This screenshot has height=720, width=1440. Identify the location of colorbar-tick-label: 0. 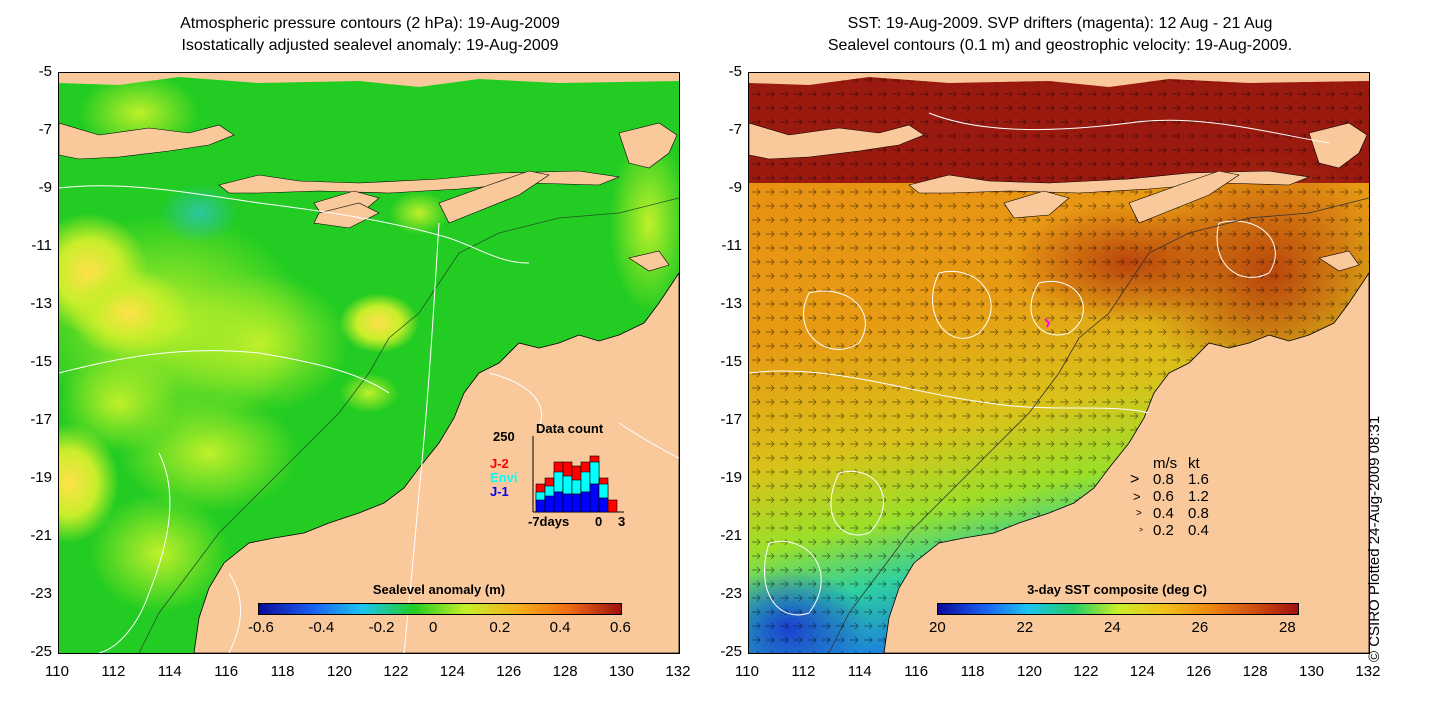
(433, 627).